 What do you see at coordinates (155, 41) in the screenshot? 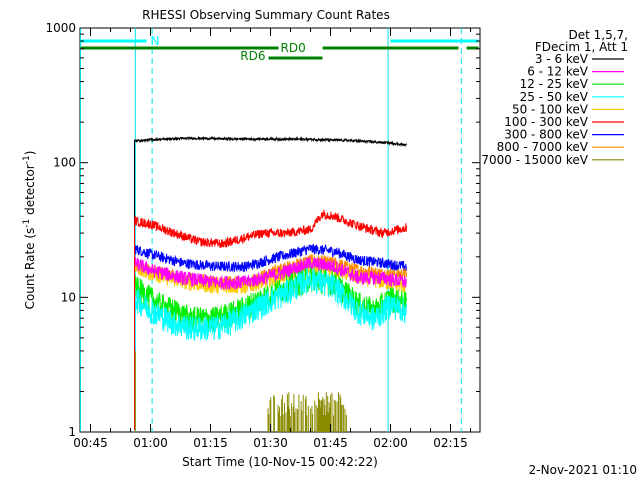
I see `flag-label-n: N` at bounding box center [155, 41].